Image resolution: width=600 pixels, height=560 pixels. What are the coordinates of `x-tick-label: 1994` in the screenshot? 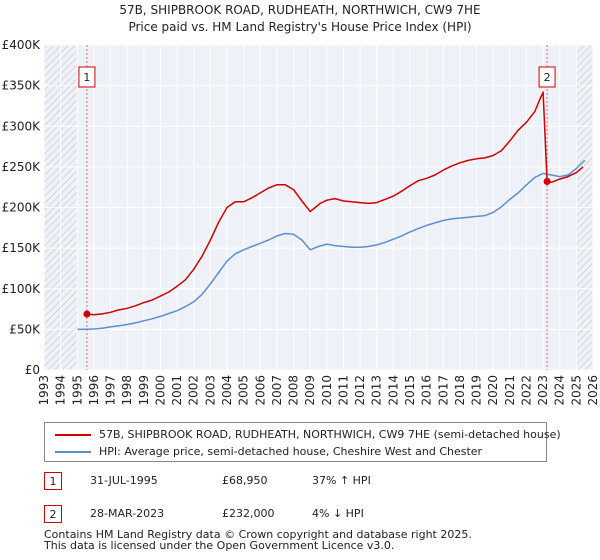 It's located at (61, 390).